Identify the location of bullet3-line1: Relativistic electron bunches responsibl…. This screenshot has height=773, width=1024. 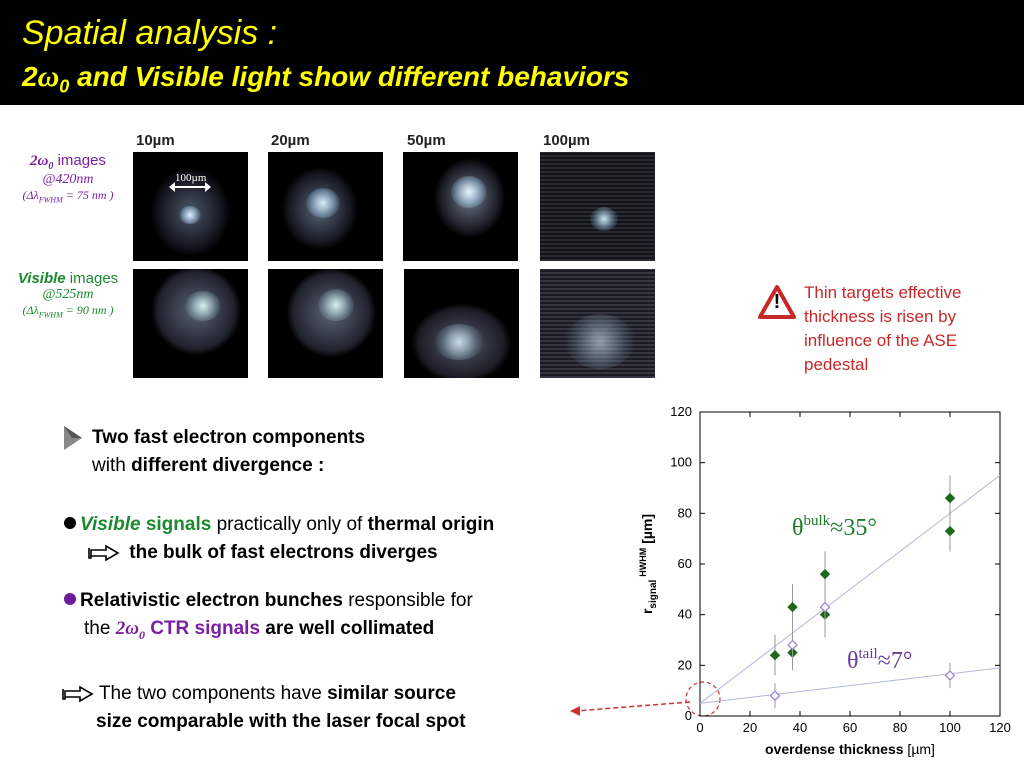
(268, 601).